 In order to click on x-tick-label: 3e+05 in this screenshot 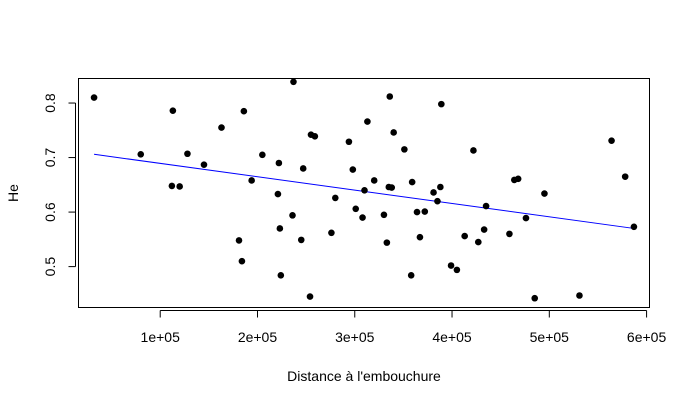, I will do `click(355, 337)`.